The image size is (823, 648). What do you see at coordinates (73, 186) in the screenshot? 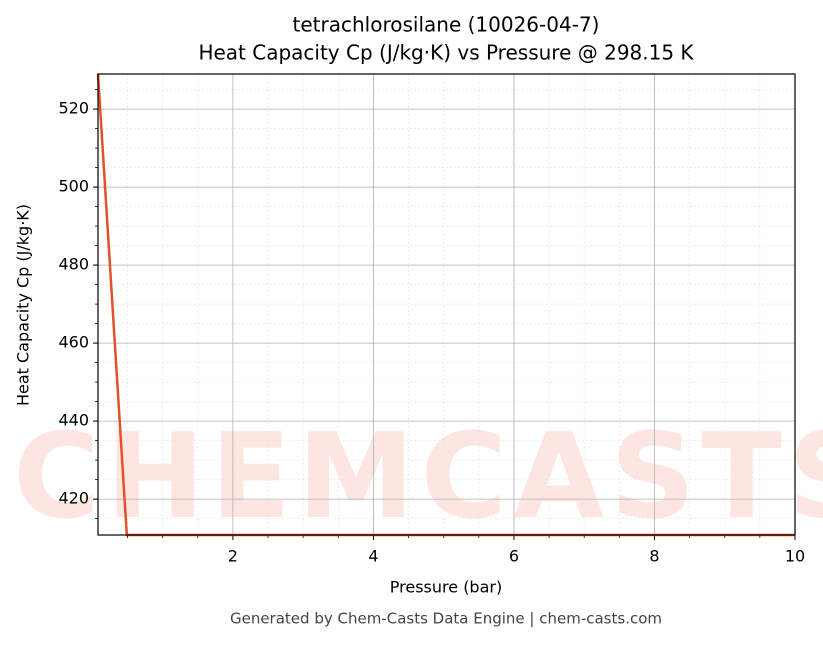
I see `y-tick-label: 500` at bounding box center [73, 186].